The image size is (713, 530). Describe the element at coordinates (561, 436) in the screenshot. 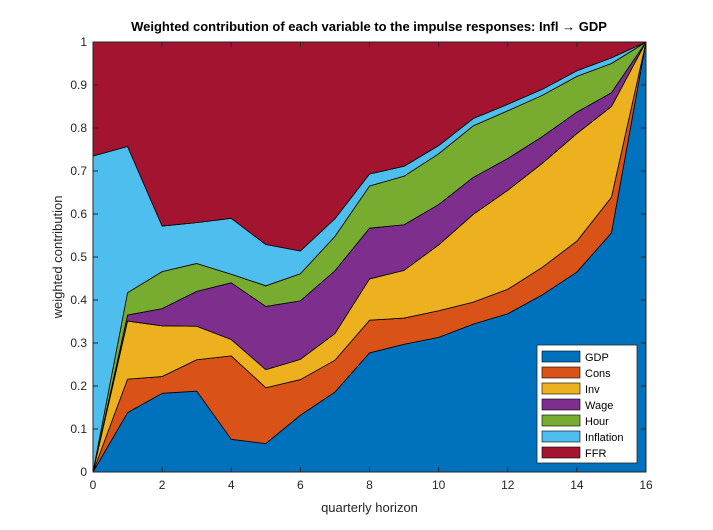

I see `legend-swatch-inflation` at that location.